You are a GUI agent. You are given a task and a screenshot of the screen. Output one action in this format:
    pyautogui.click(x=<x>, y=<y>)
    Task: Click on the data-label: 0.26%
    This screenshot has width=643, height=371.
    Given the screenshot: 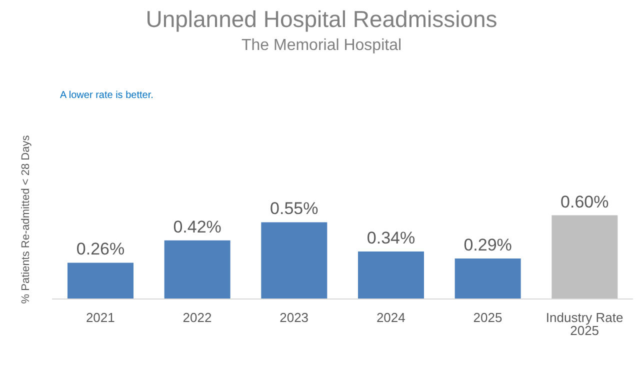 What is the action you would take?
    pyautogui.click(x=100, y=249)
    